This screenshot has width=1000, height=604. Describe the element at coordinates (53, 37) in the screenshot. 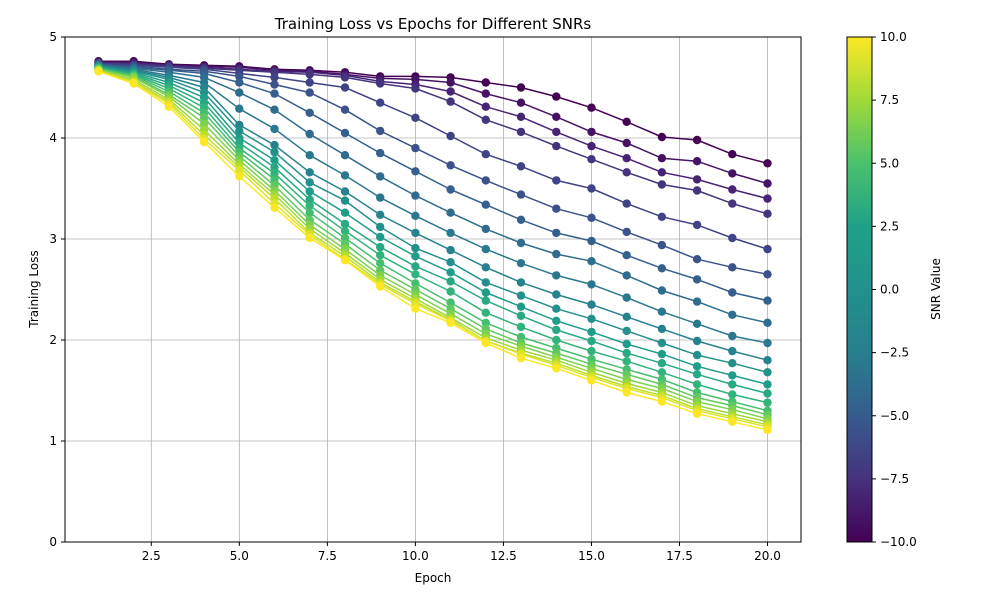

I see `y-tick-label: 5` at that location.